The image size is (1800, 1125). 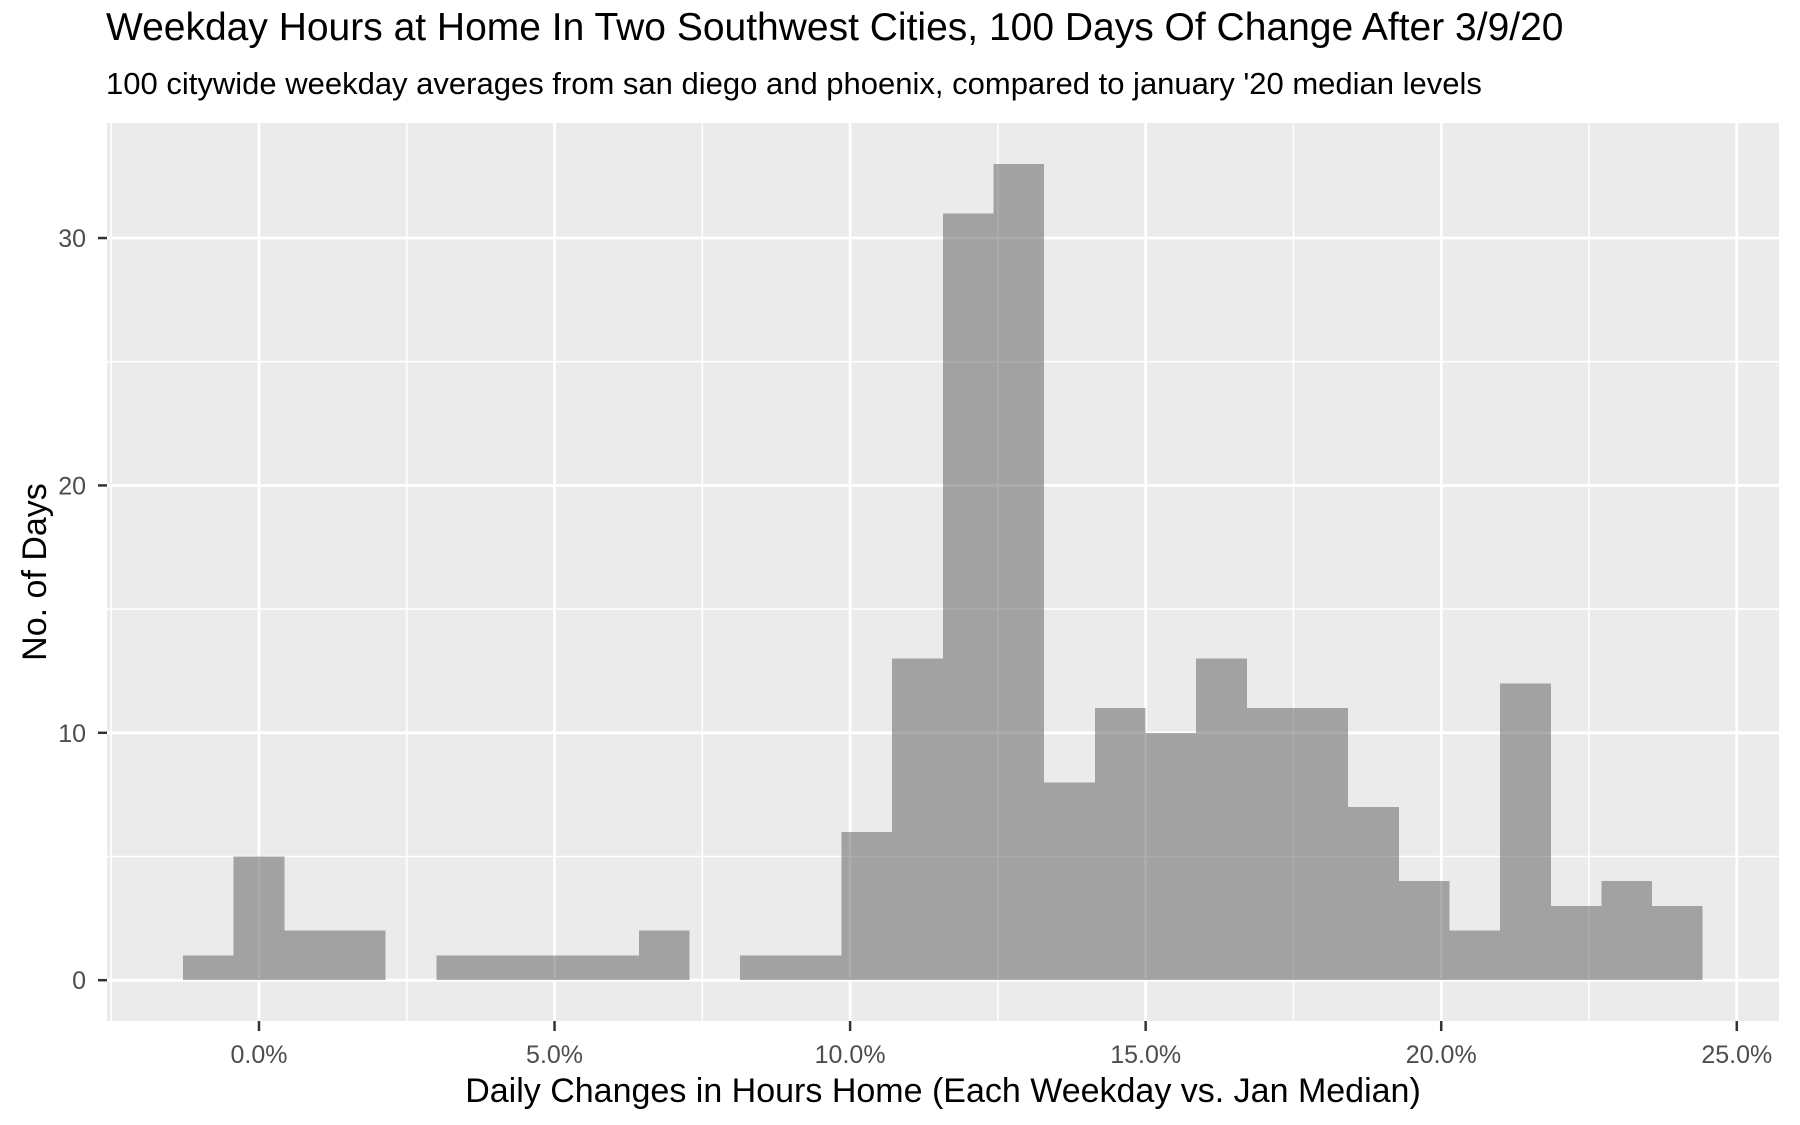 I want to click on y-tick-label: 30, so click(x=72, y=239).